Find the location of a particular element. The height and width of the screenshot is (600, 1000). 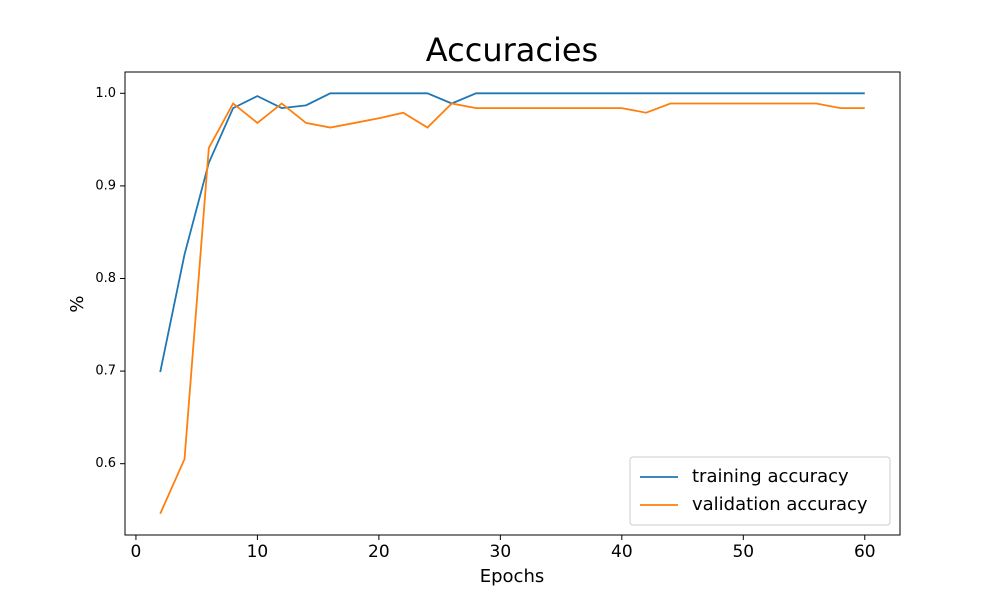

x-tick-label: 20 is located at coordinates (379, 552).